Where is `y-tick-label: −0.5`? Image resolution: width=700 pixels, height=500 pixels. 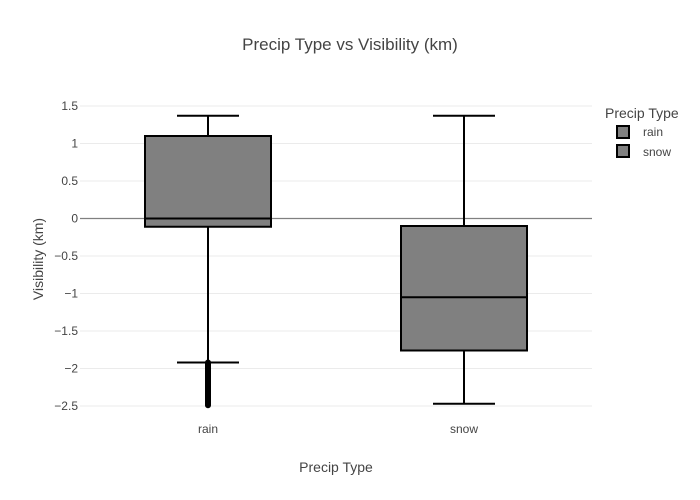 y-tick-label: −0.5 is located at coordinates (66, 256).